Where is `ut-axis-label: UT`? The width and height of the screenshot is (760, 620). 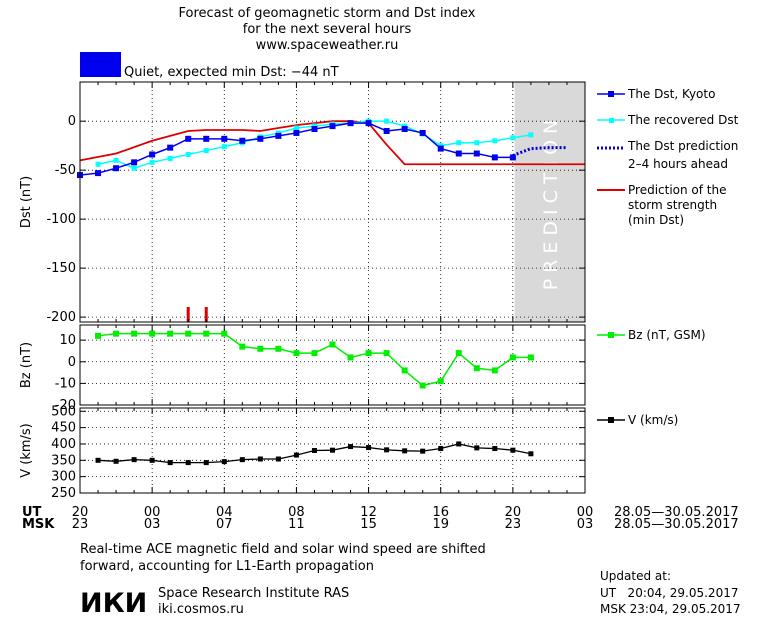
ut-axis-label: UT is located at coordinates (32, 512).